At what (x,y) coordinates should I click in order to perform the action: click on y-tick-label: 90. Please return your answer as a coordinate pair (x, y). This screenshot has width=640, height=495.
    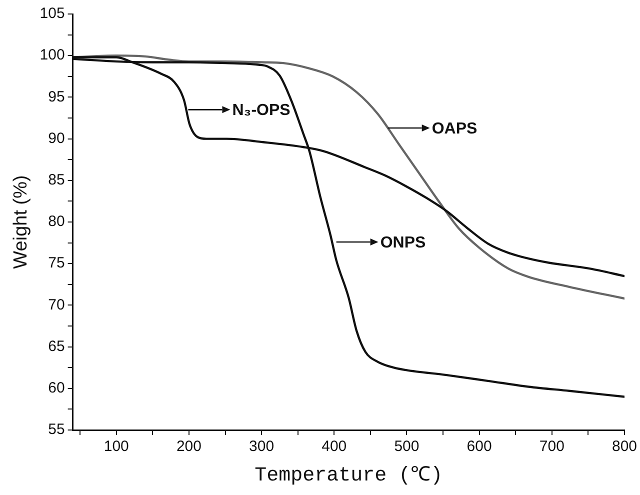
    Looking at the image, I should click on (56, 138).